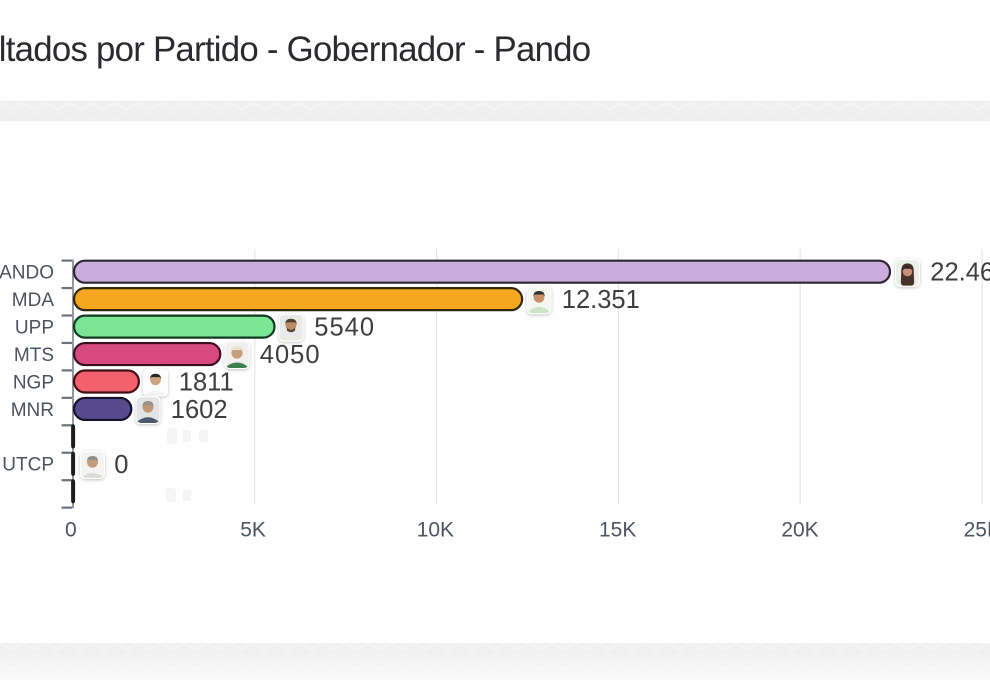 This screenshot has height=680, width=990. What do you see at coordinates (344, 328) in the screenshot?
I see `svg-text: 5540` at bounding box center [344, 328].